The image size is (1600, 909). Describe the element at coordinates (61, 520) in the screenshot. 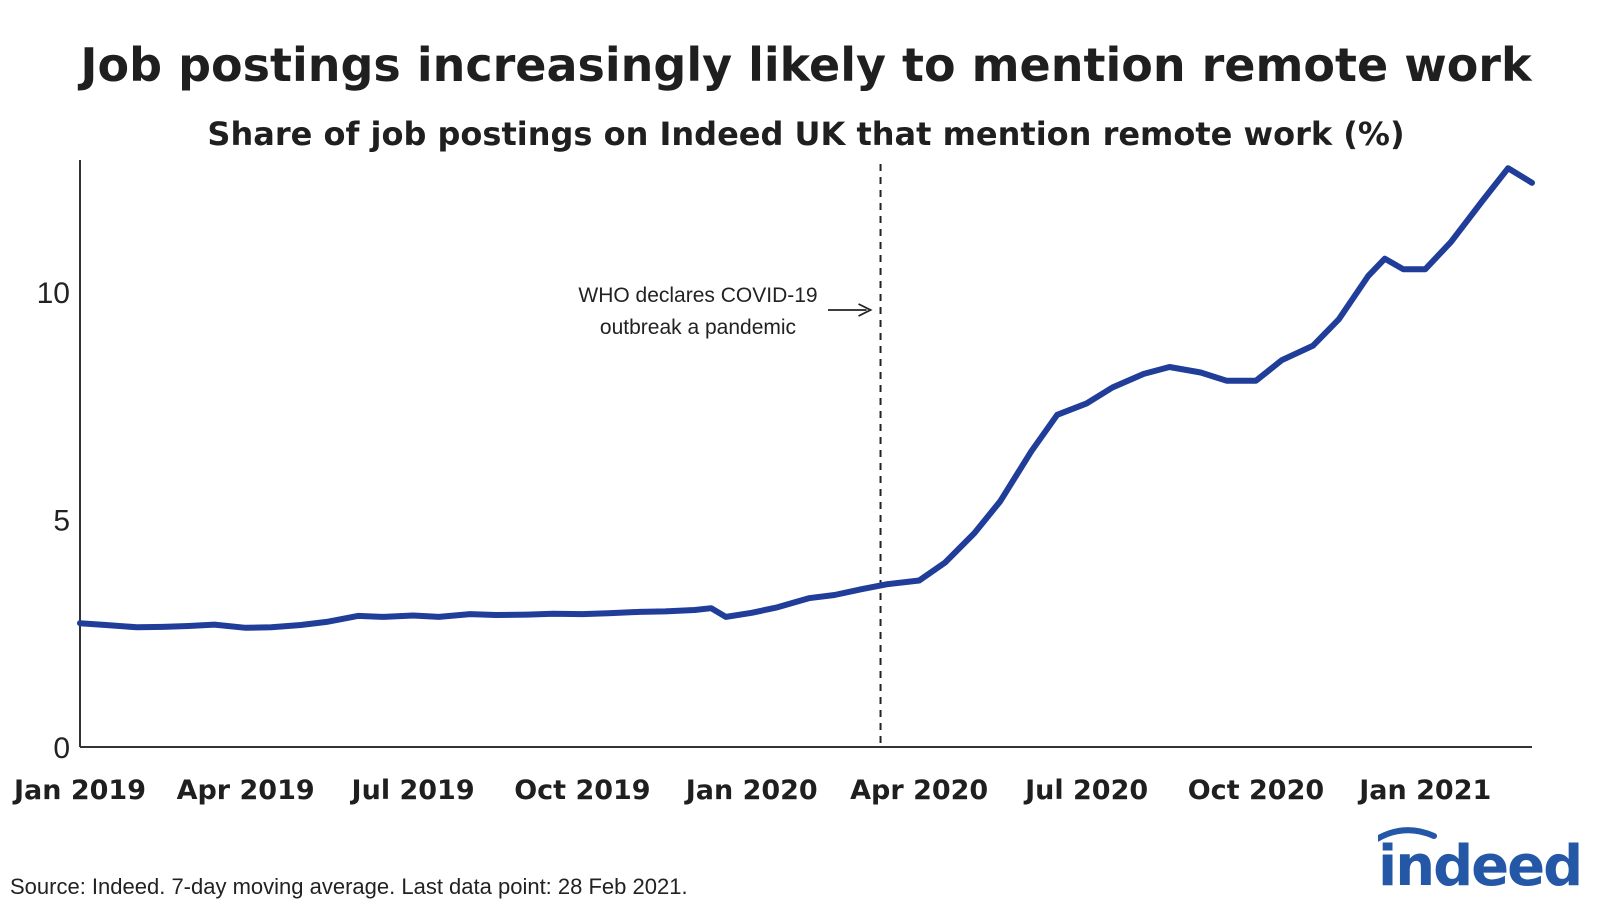

I see `y-tick-label: 5` at that location.